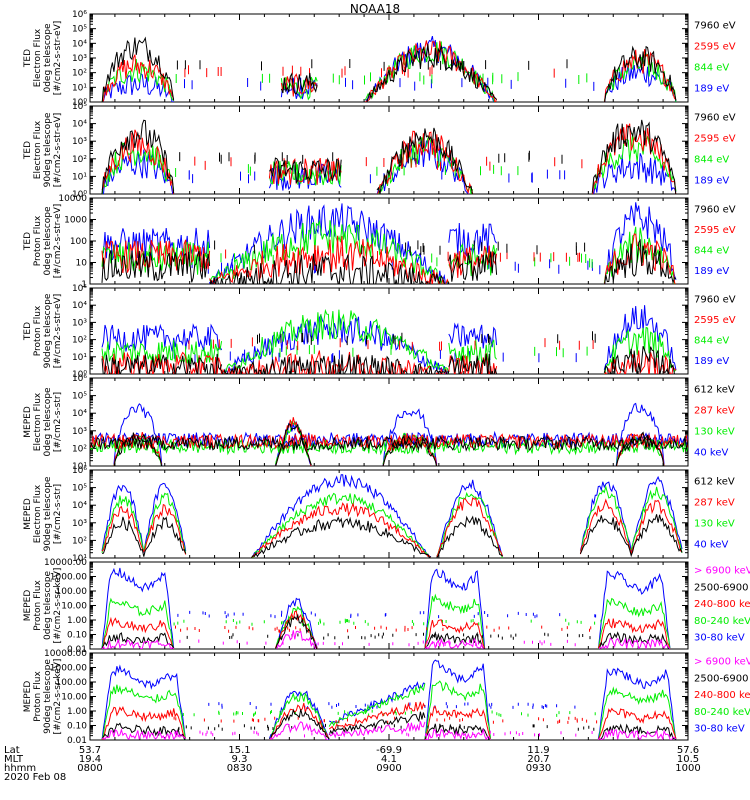 The image size is (750, 800). Describe the element at coordinates (375, 9) in the screenshot. I see `page-title: NOAA18` at that location.